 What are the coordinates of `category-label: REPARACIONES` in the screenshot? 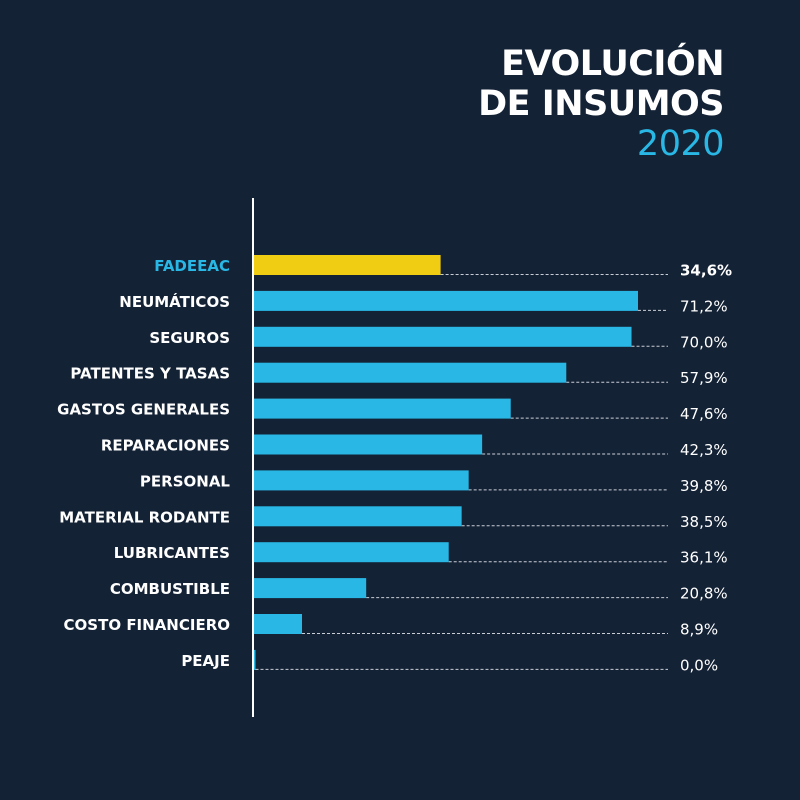 It's located at (165, 446).